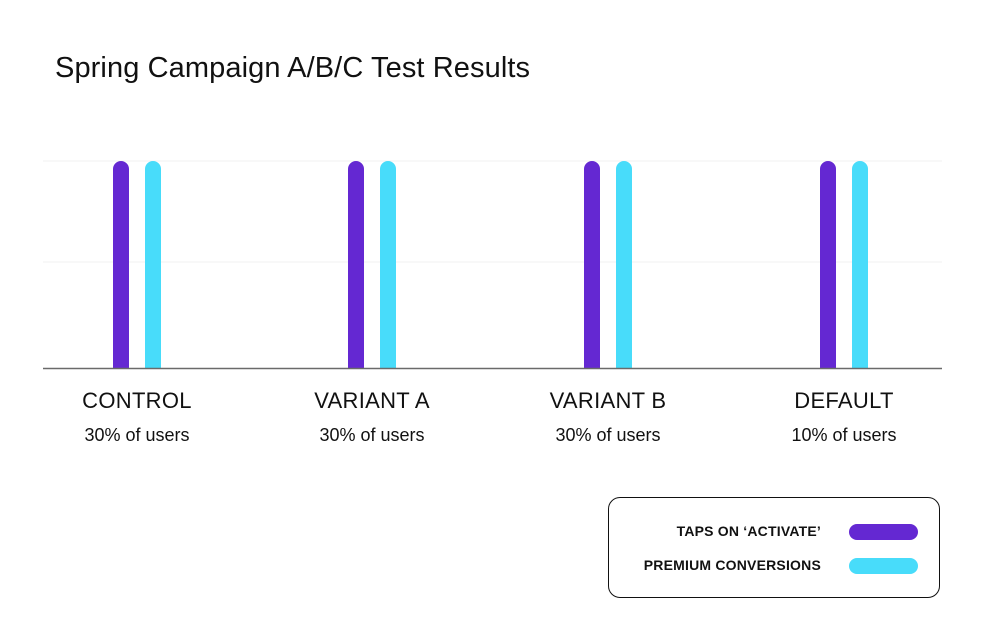 Image resolution: width=982 pixels, height=634 pixels. What do you see at coordinates (608, 400) in the screenshot?
I see `category-name: VARIANT B` at bounding box center [608, 400].